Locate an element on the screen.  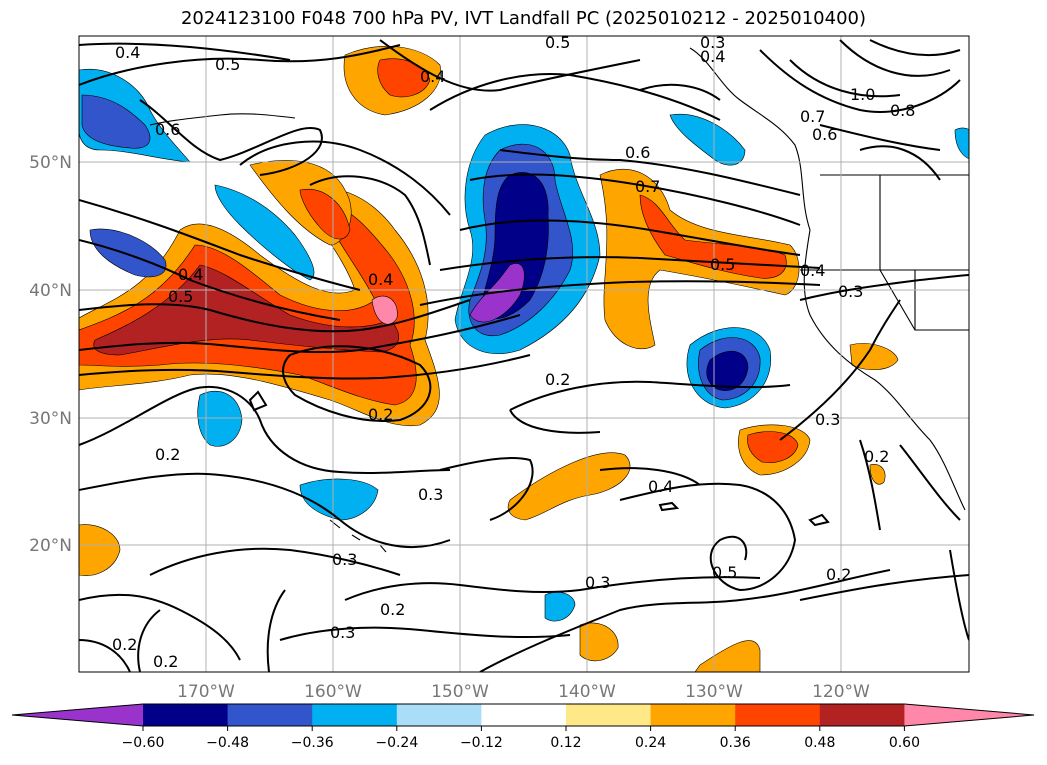
lat-label: 30°N is located at coordinates (50, 419).